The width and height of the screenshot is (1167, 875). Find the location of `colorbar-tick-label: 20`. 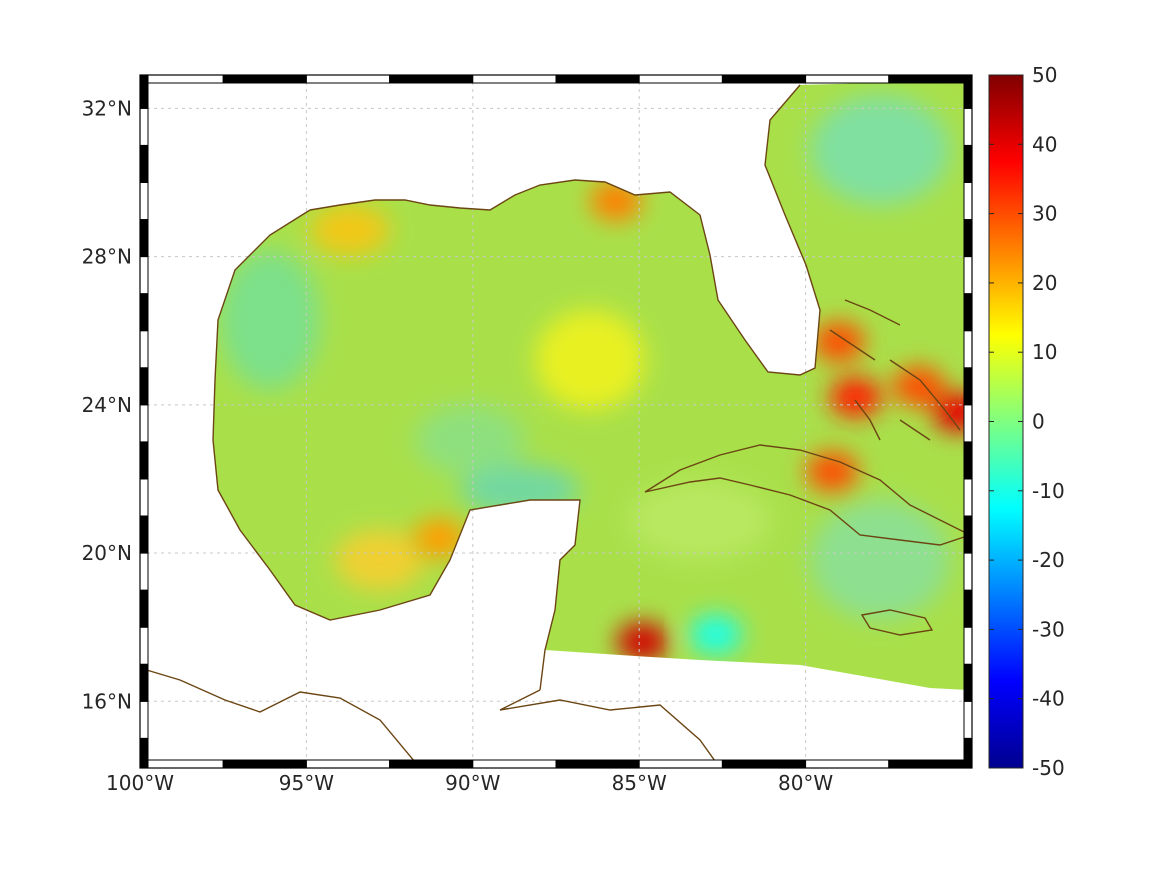

colorbar-tick-label: 20 is located at coordinates (1044, 283).